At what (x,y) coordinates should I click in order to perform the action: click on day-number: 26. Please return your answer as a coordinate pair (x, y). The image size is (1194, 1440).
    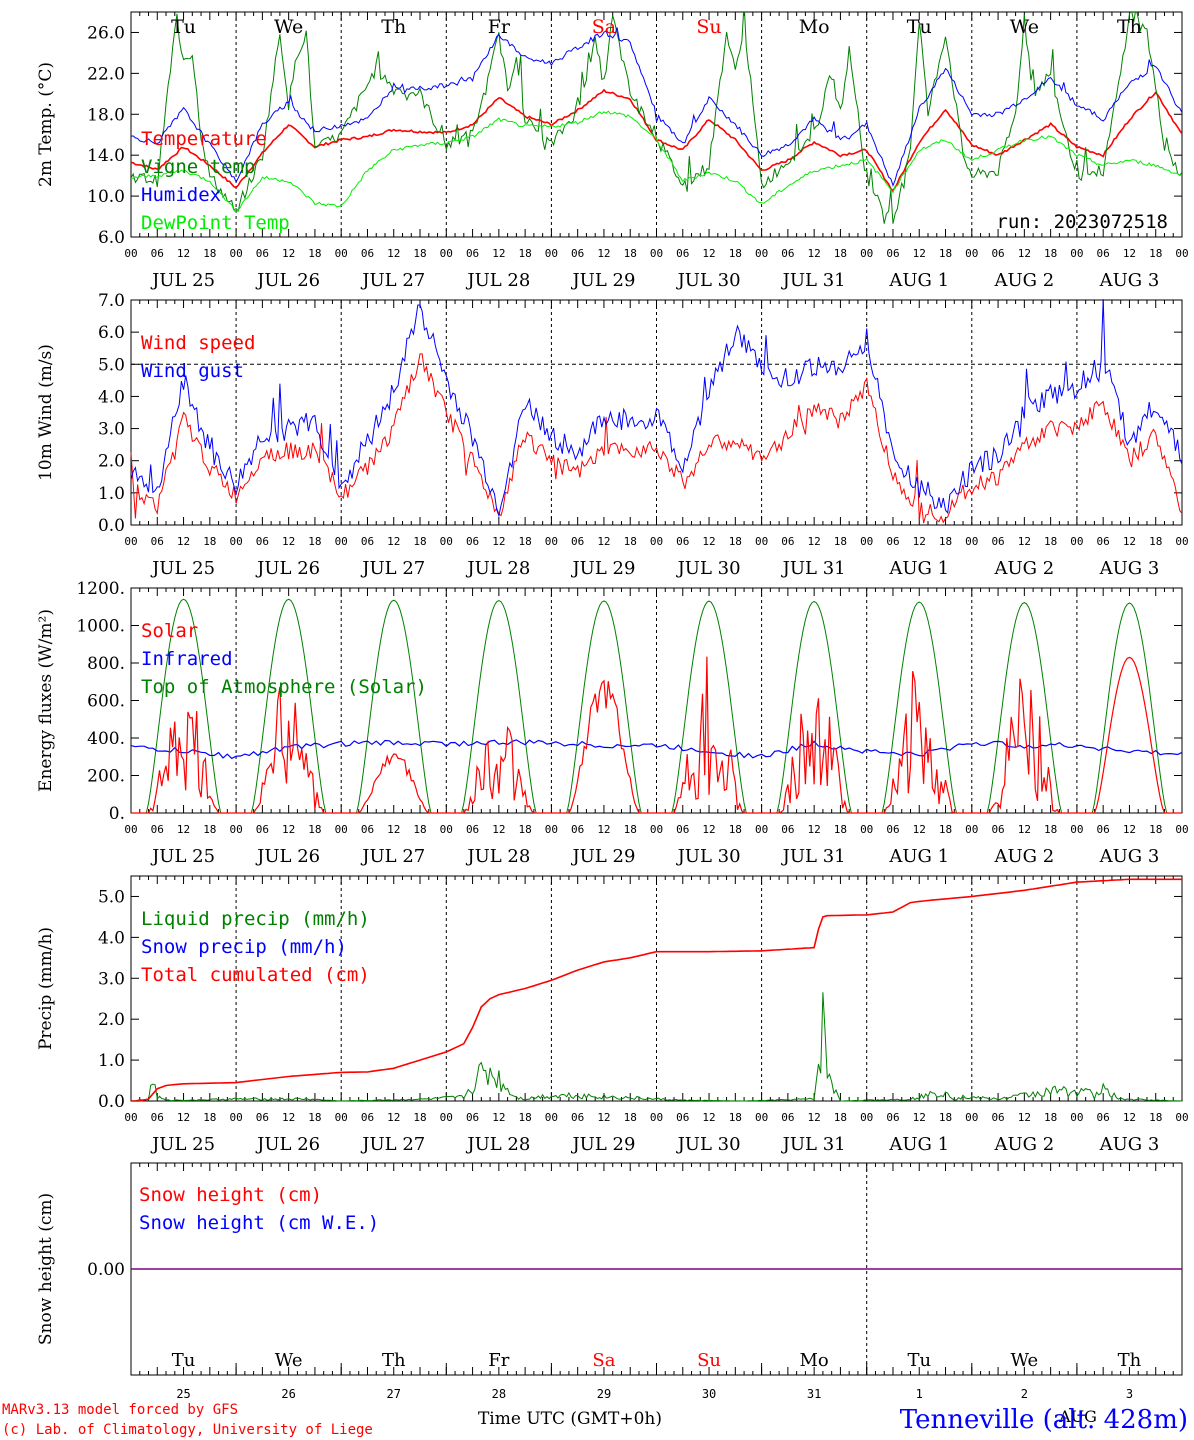
    Looking at the image, I should click on (288, 1394).